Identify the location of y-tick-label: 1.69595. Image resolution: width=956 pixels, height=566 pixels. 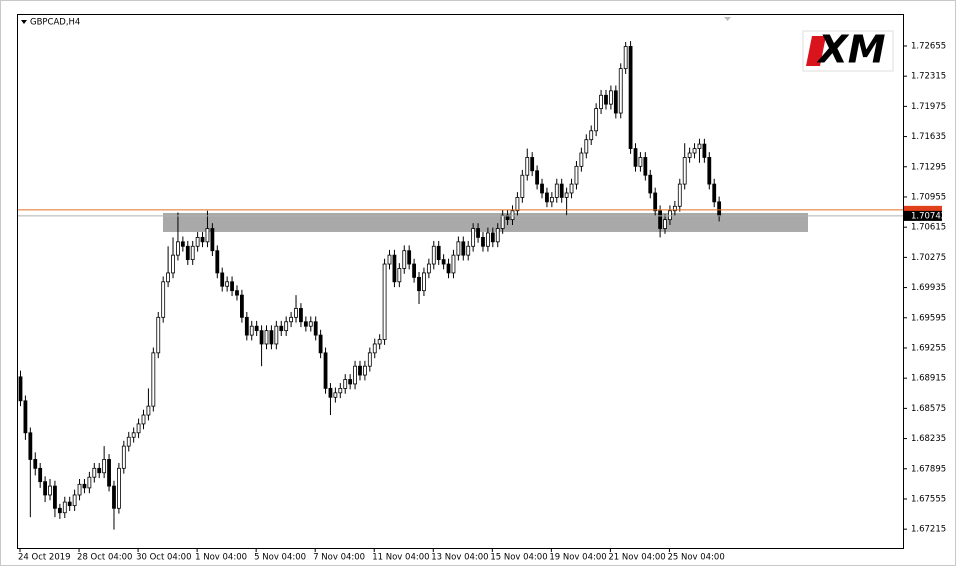
(928, 318).